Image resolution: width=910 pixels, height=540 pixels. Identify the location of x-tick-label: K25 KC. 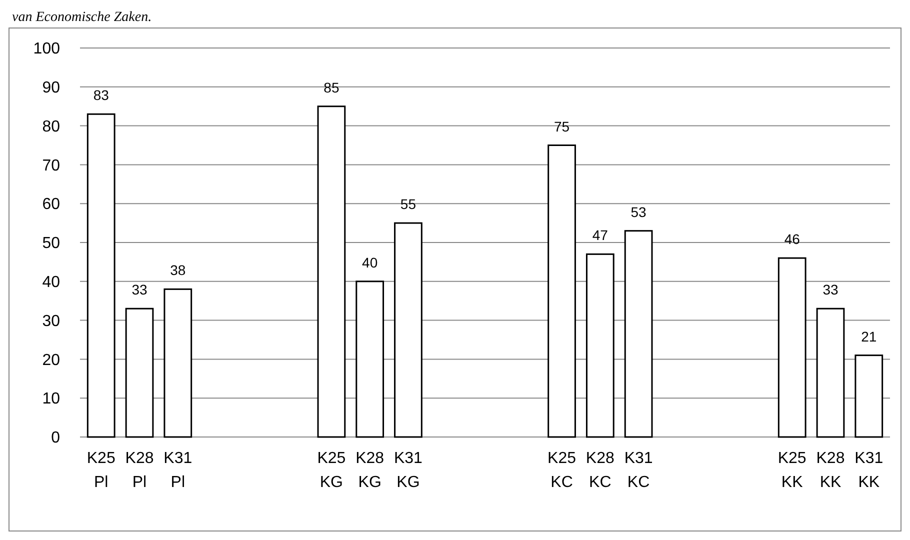
(562, 470).